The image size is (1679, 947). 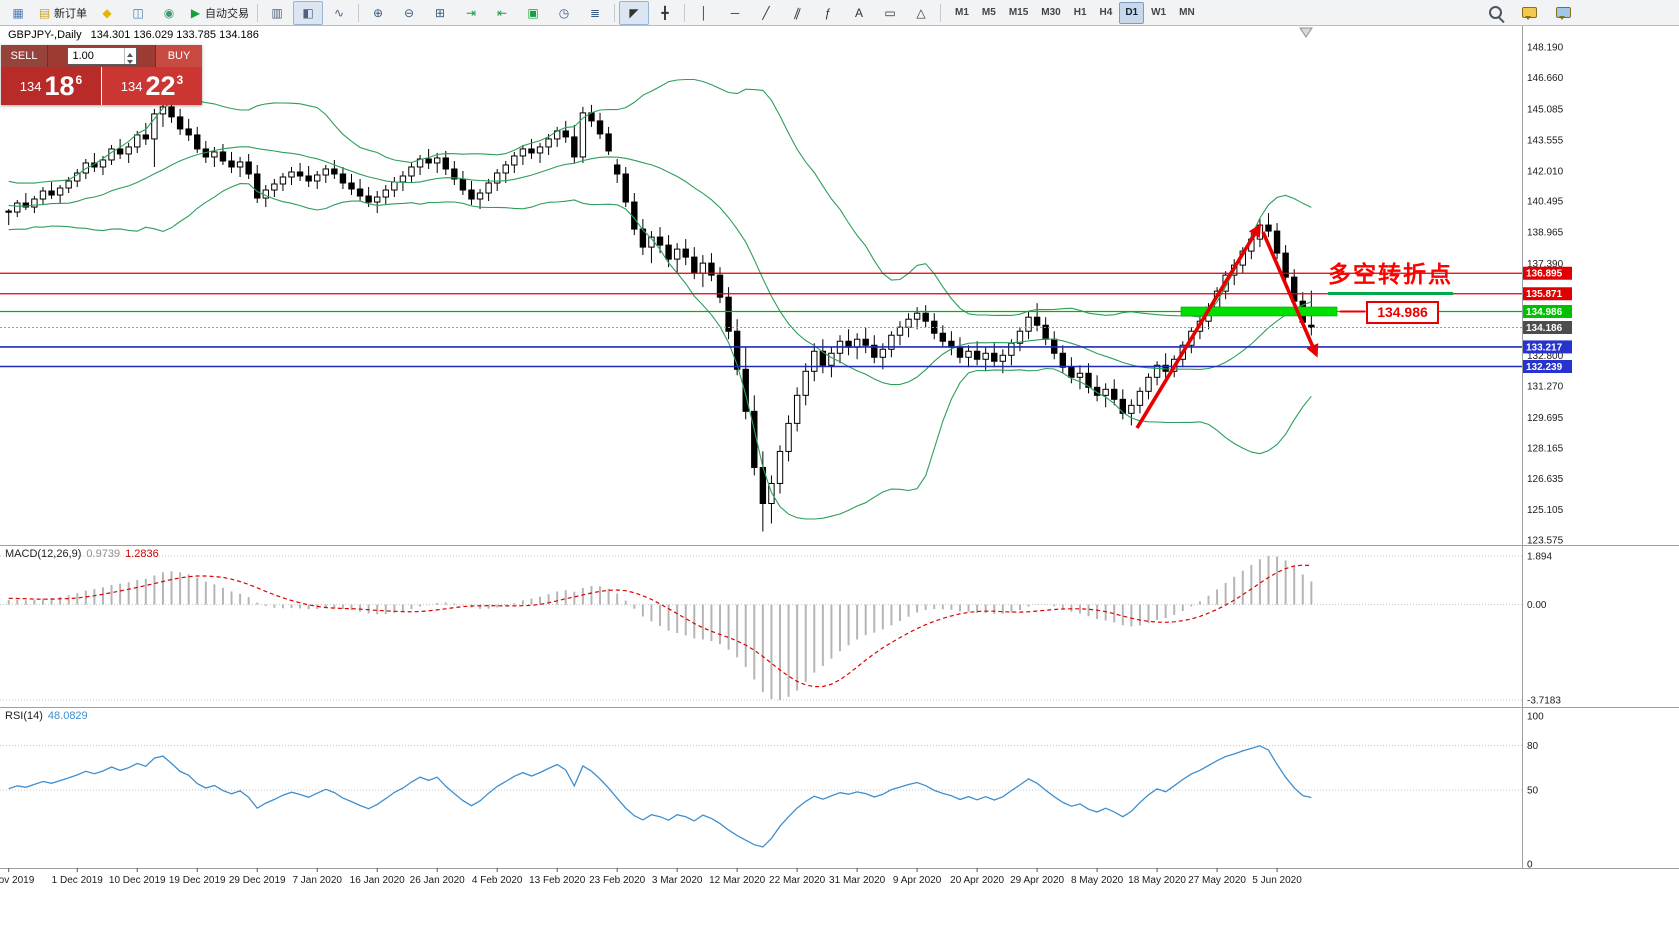 What do you see at coordinates (377, 880) in the screenshot?
I see `date-label: 16 Jan 2020` at bounding box center [377, 880].